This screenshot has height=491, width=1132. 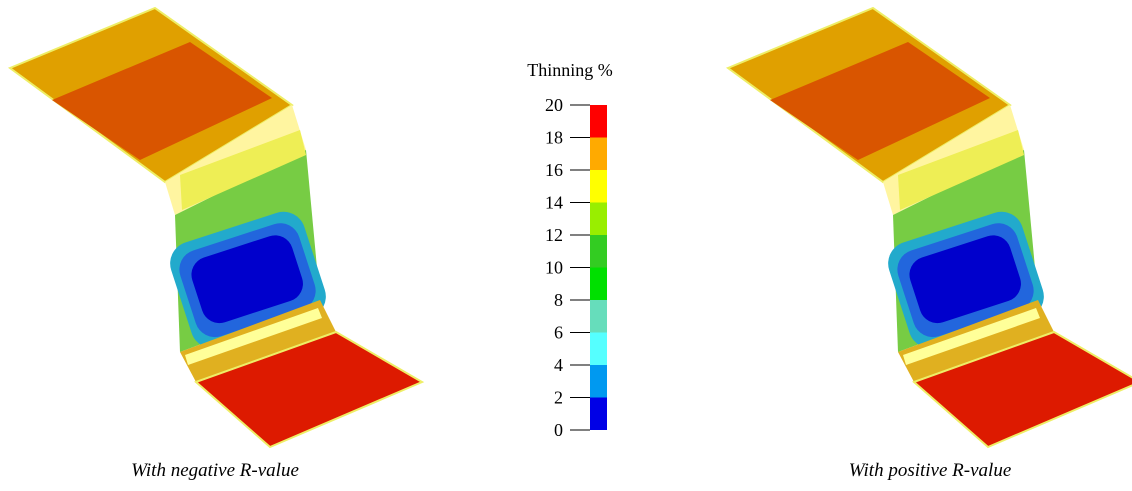 I want to click on tick-label: 12, so click(x=554, y=235).